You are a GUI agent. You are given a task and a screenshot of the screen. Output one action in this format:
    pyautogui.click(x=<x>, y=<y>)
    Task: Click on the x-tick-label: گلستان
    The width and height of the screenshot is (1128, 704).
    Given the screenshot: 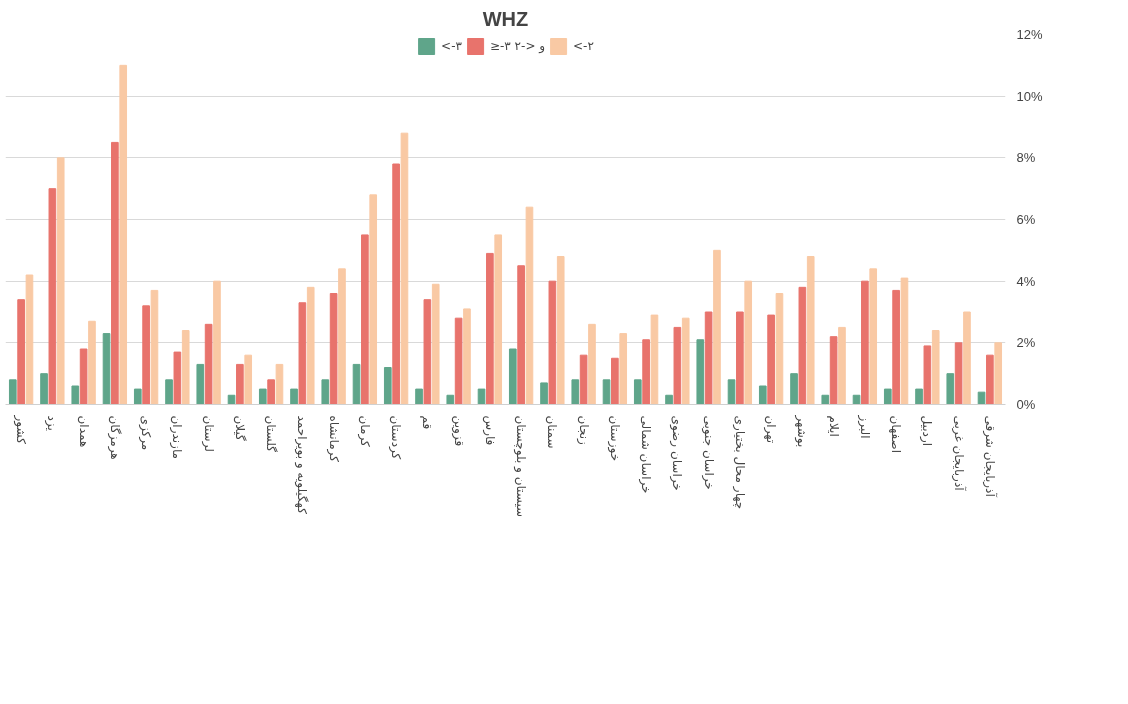 What is the action you would take?
    pyautogui.click(x=271, y=434)
    